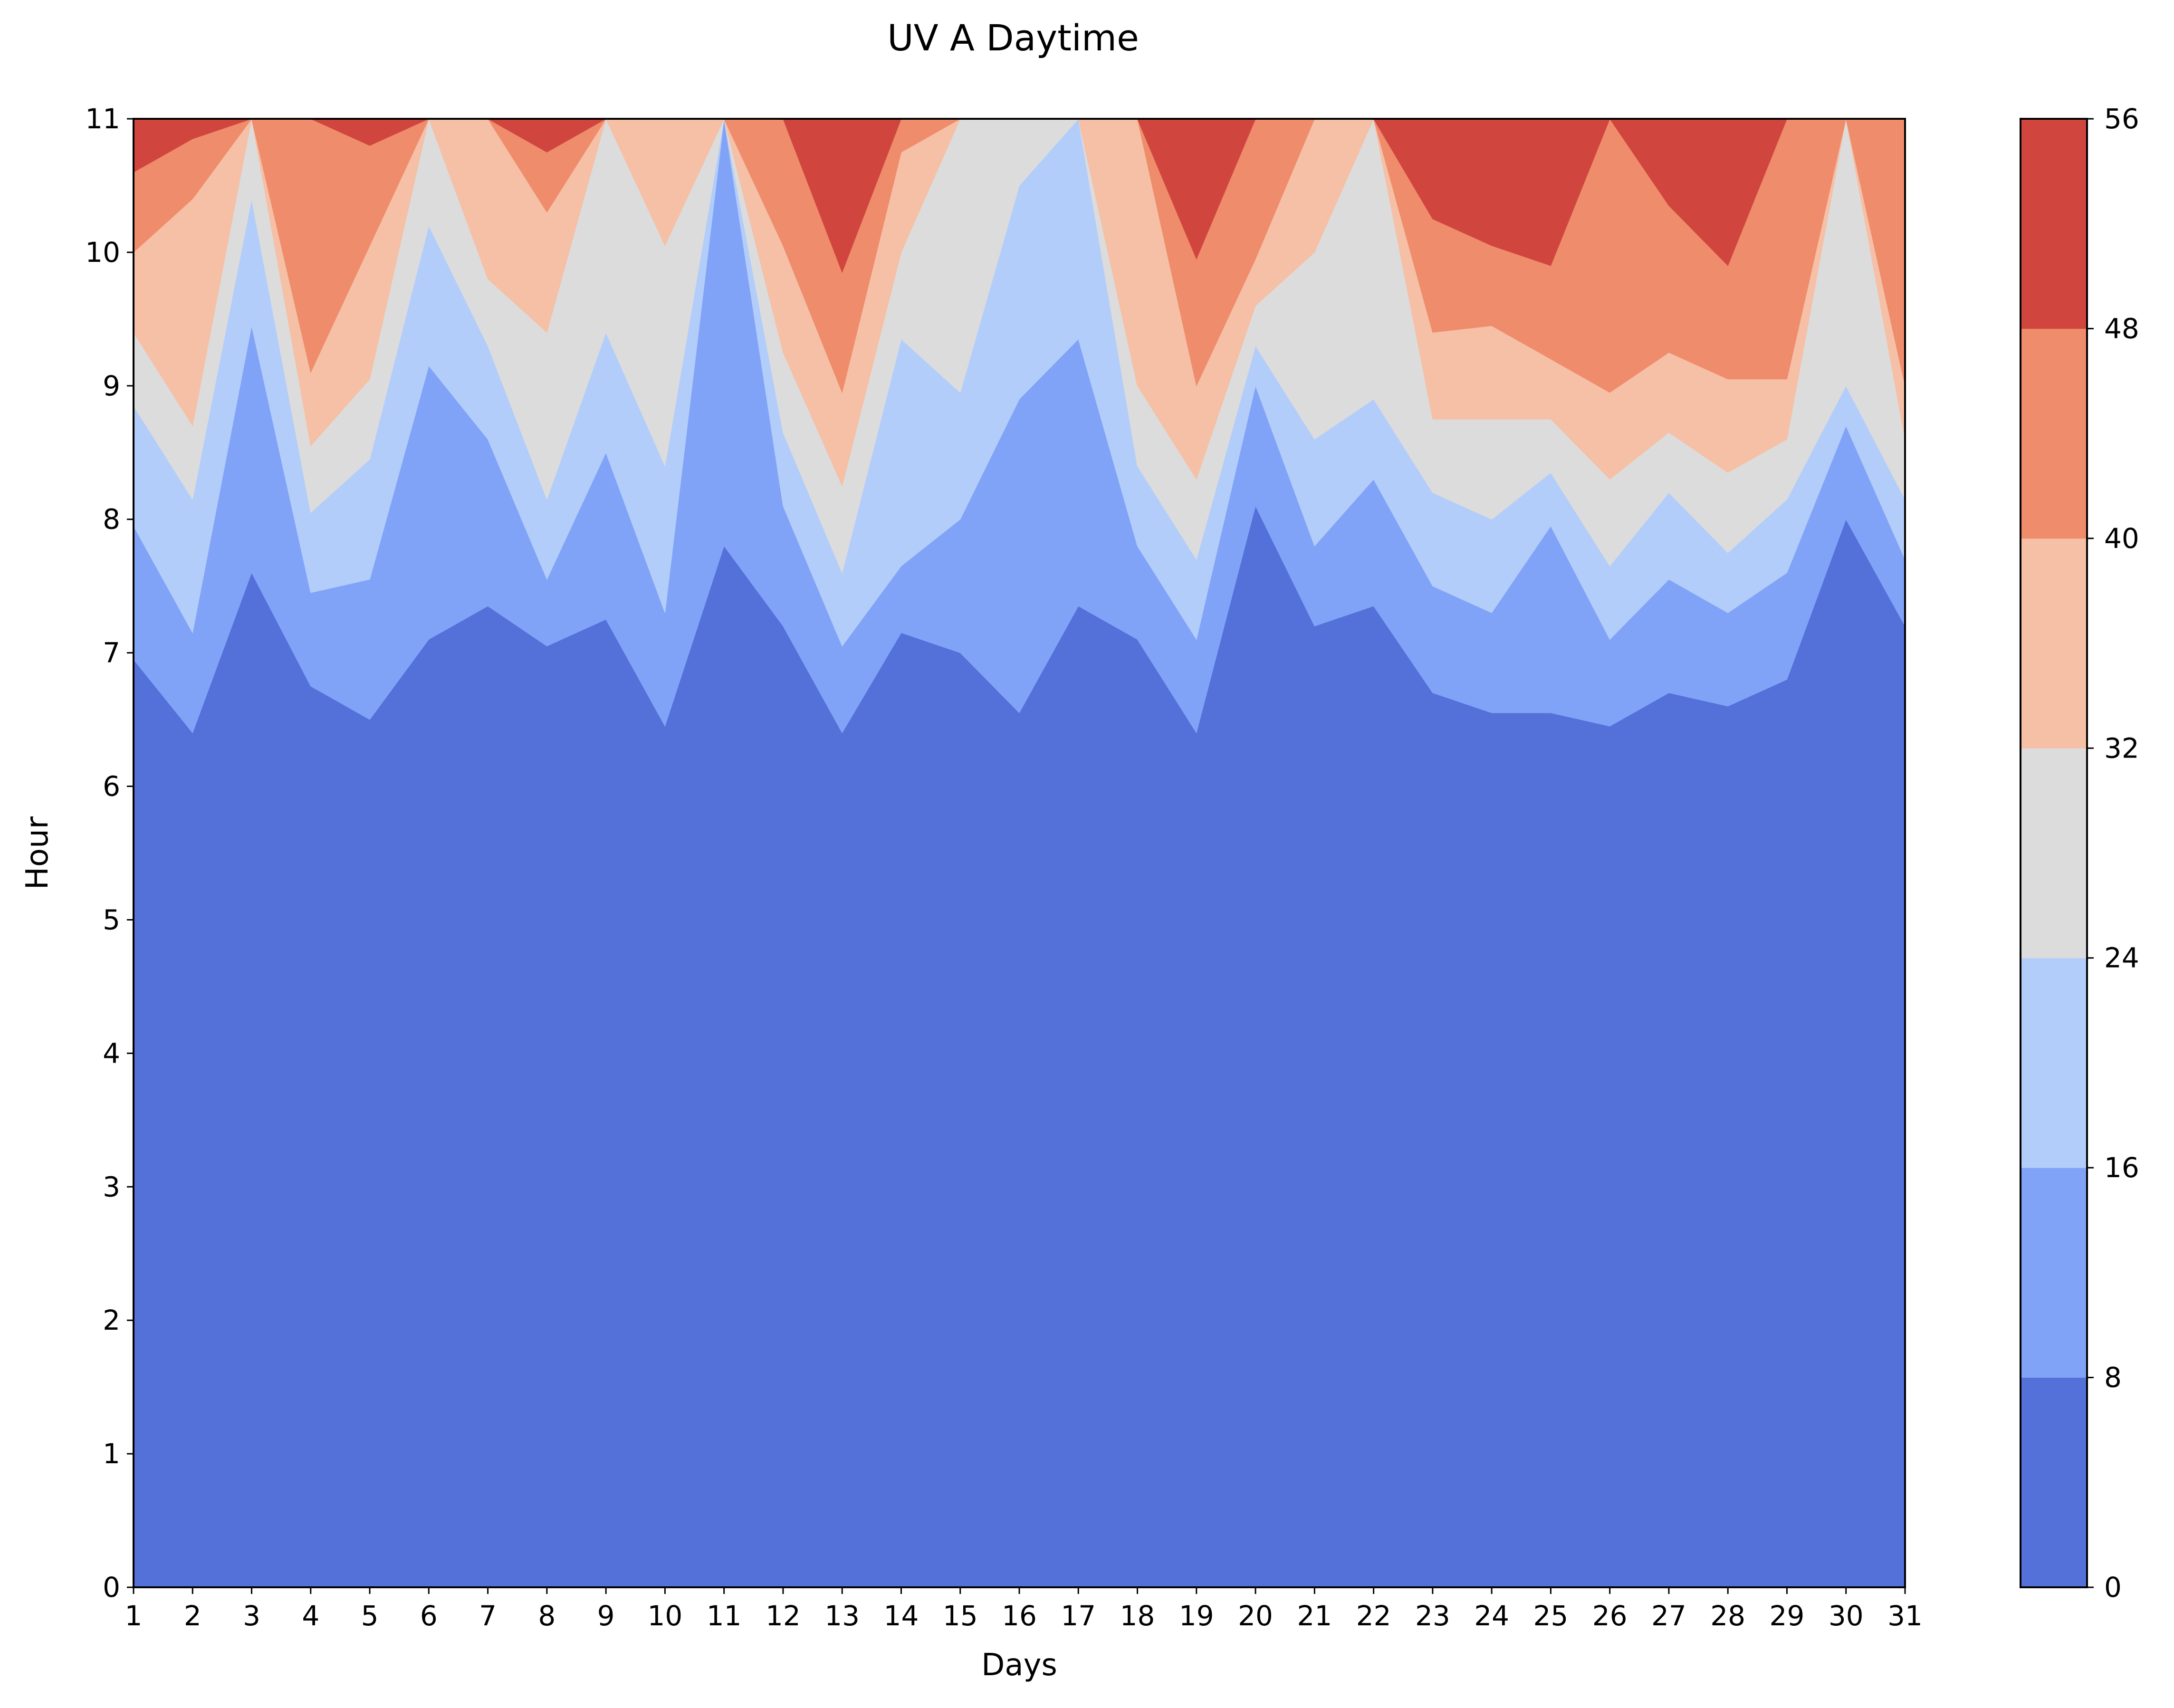 This screenshot has height=1708, width=2174. What do you see at coordinates (546, 1616) in the screenshot?
I see `x-tick-label: 8` at bounding box center [546, 1616].